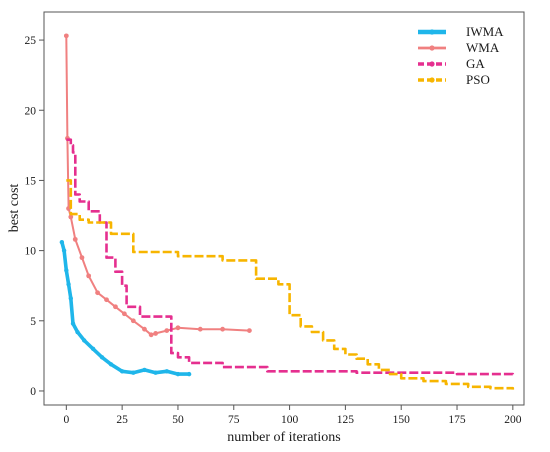  Describe the element at coordinates (66, 420) in the screenshot. I see `x-tick-label: 0` at that location.